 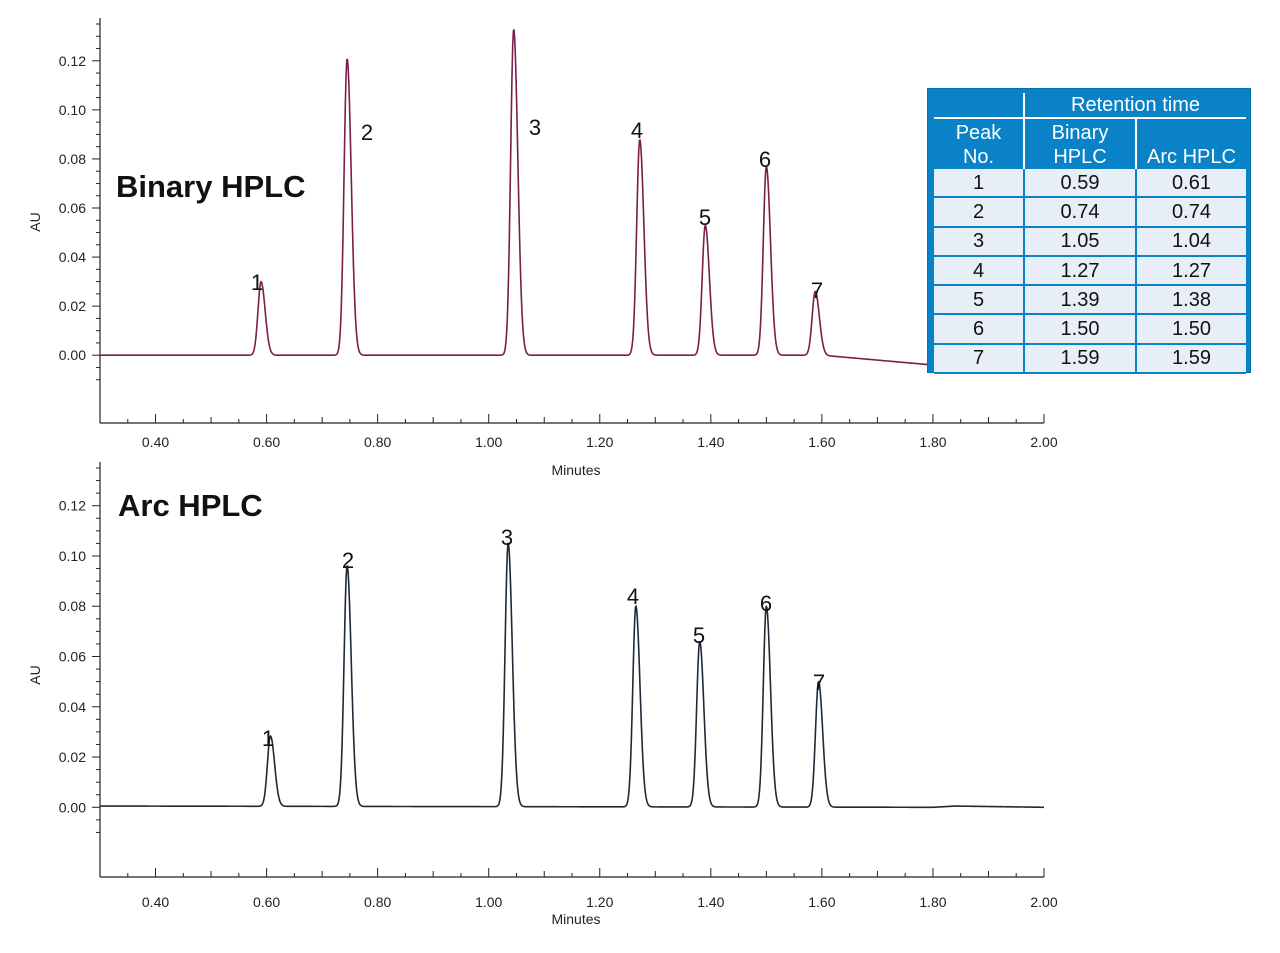 I want to click on table-cell-peak: 7, so click(x=979, y=359).